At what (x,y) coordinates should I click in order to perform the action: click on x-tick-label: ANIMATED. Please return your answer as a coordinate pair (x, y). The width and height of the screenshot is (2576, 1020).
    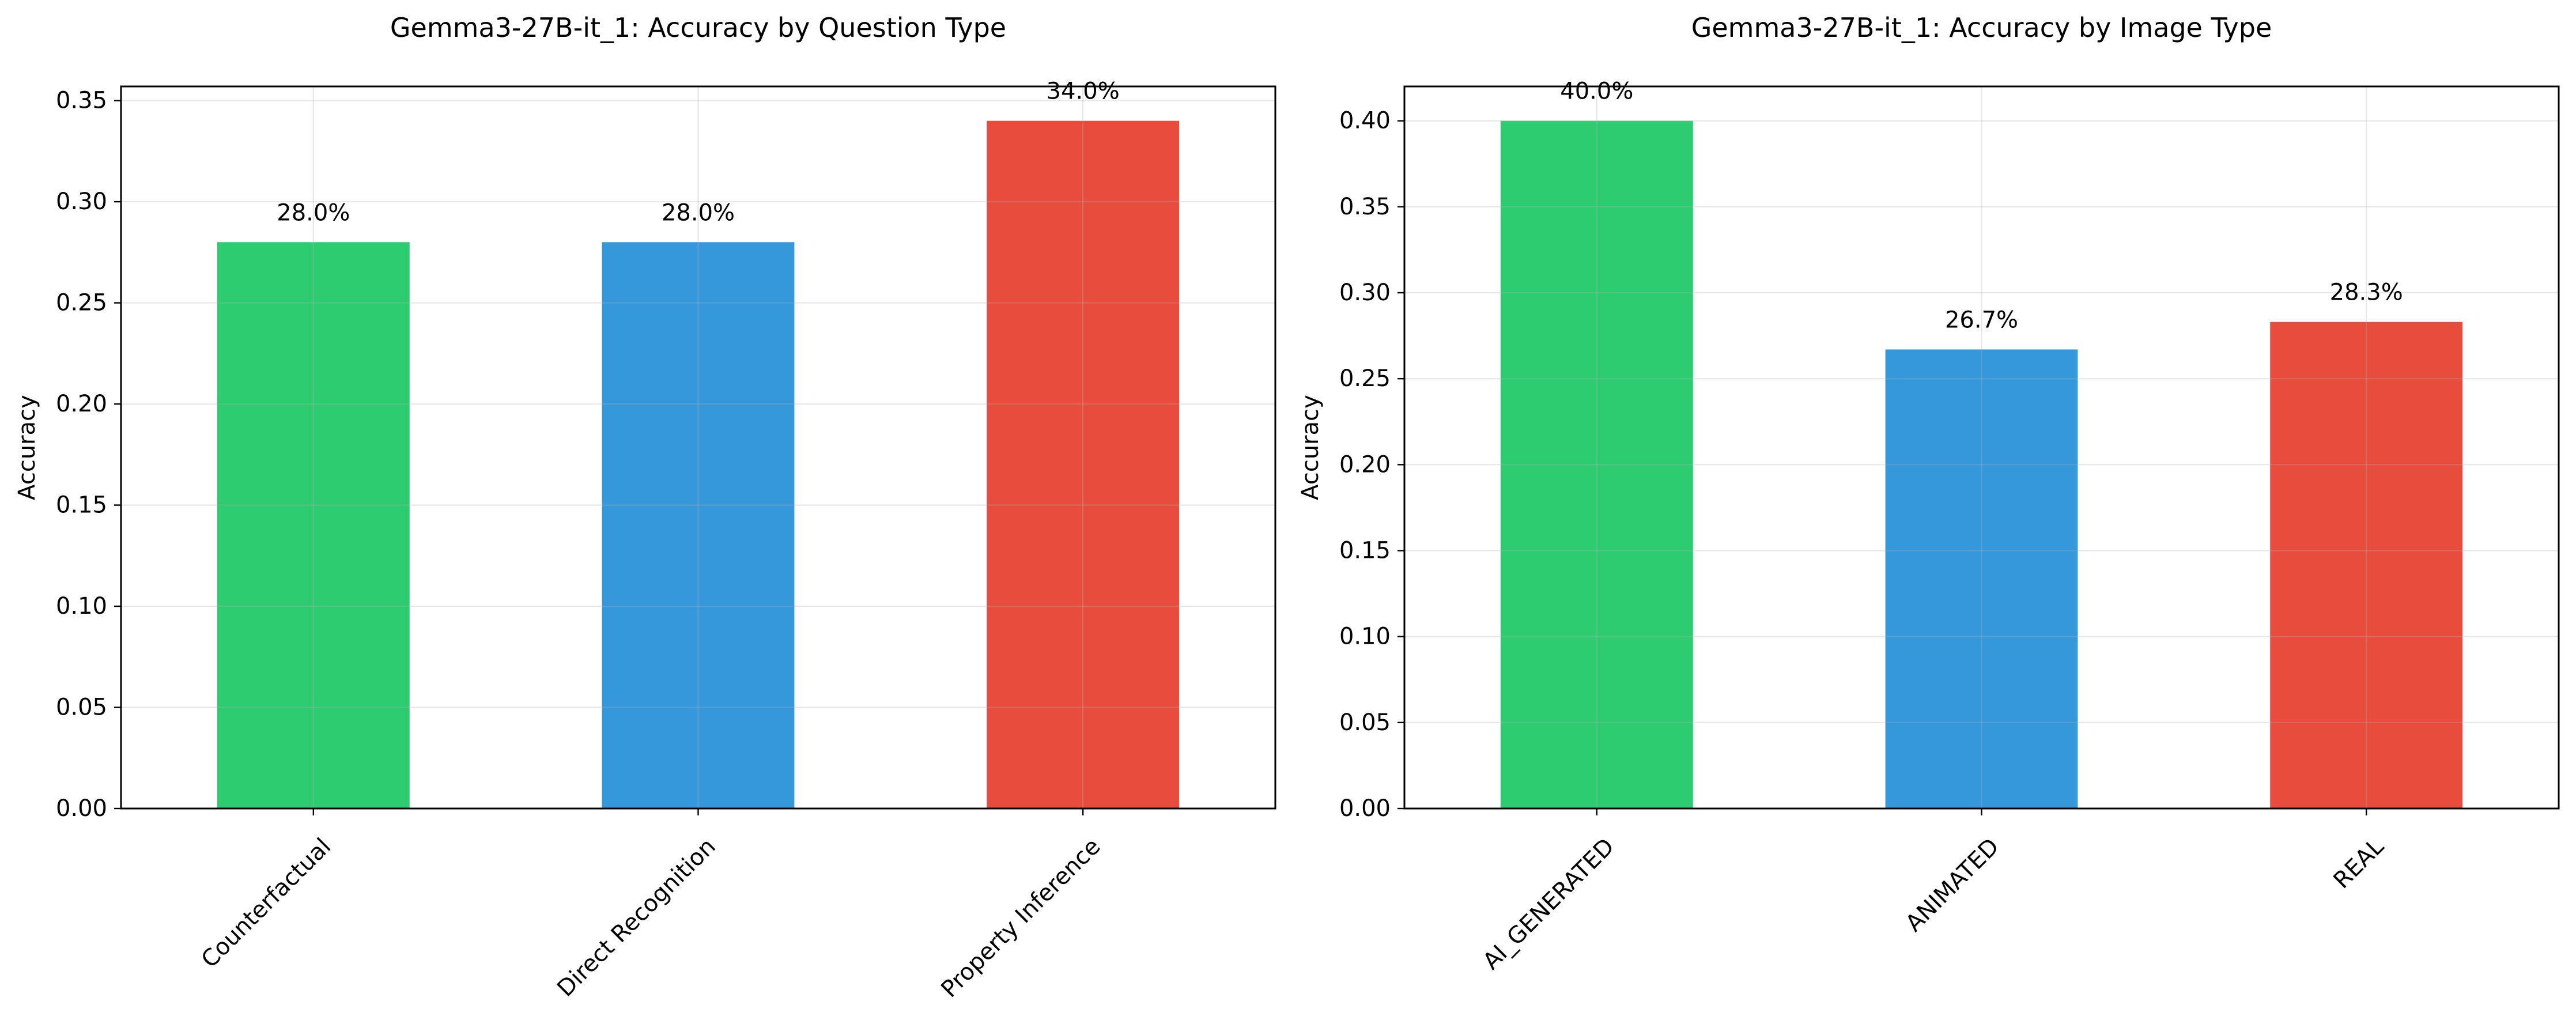
    Looking at the image, I should click on (1952, 885).